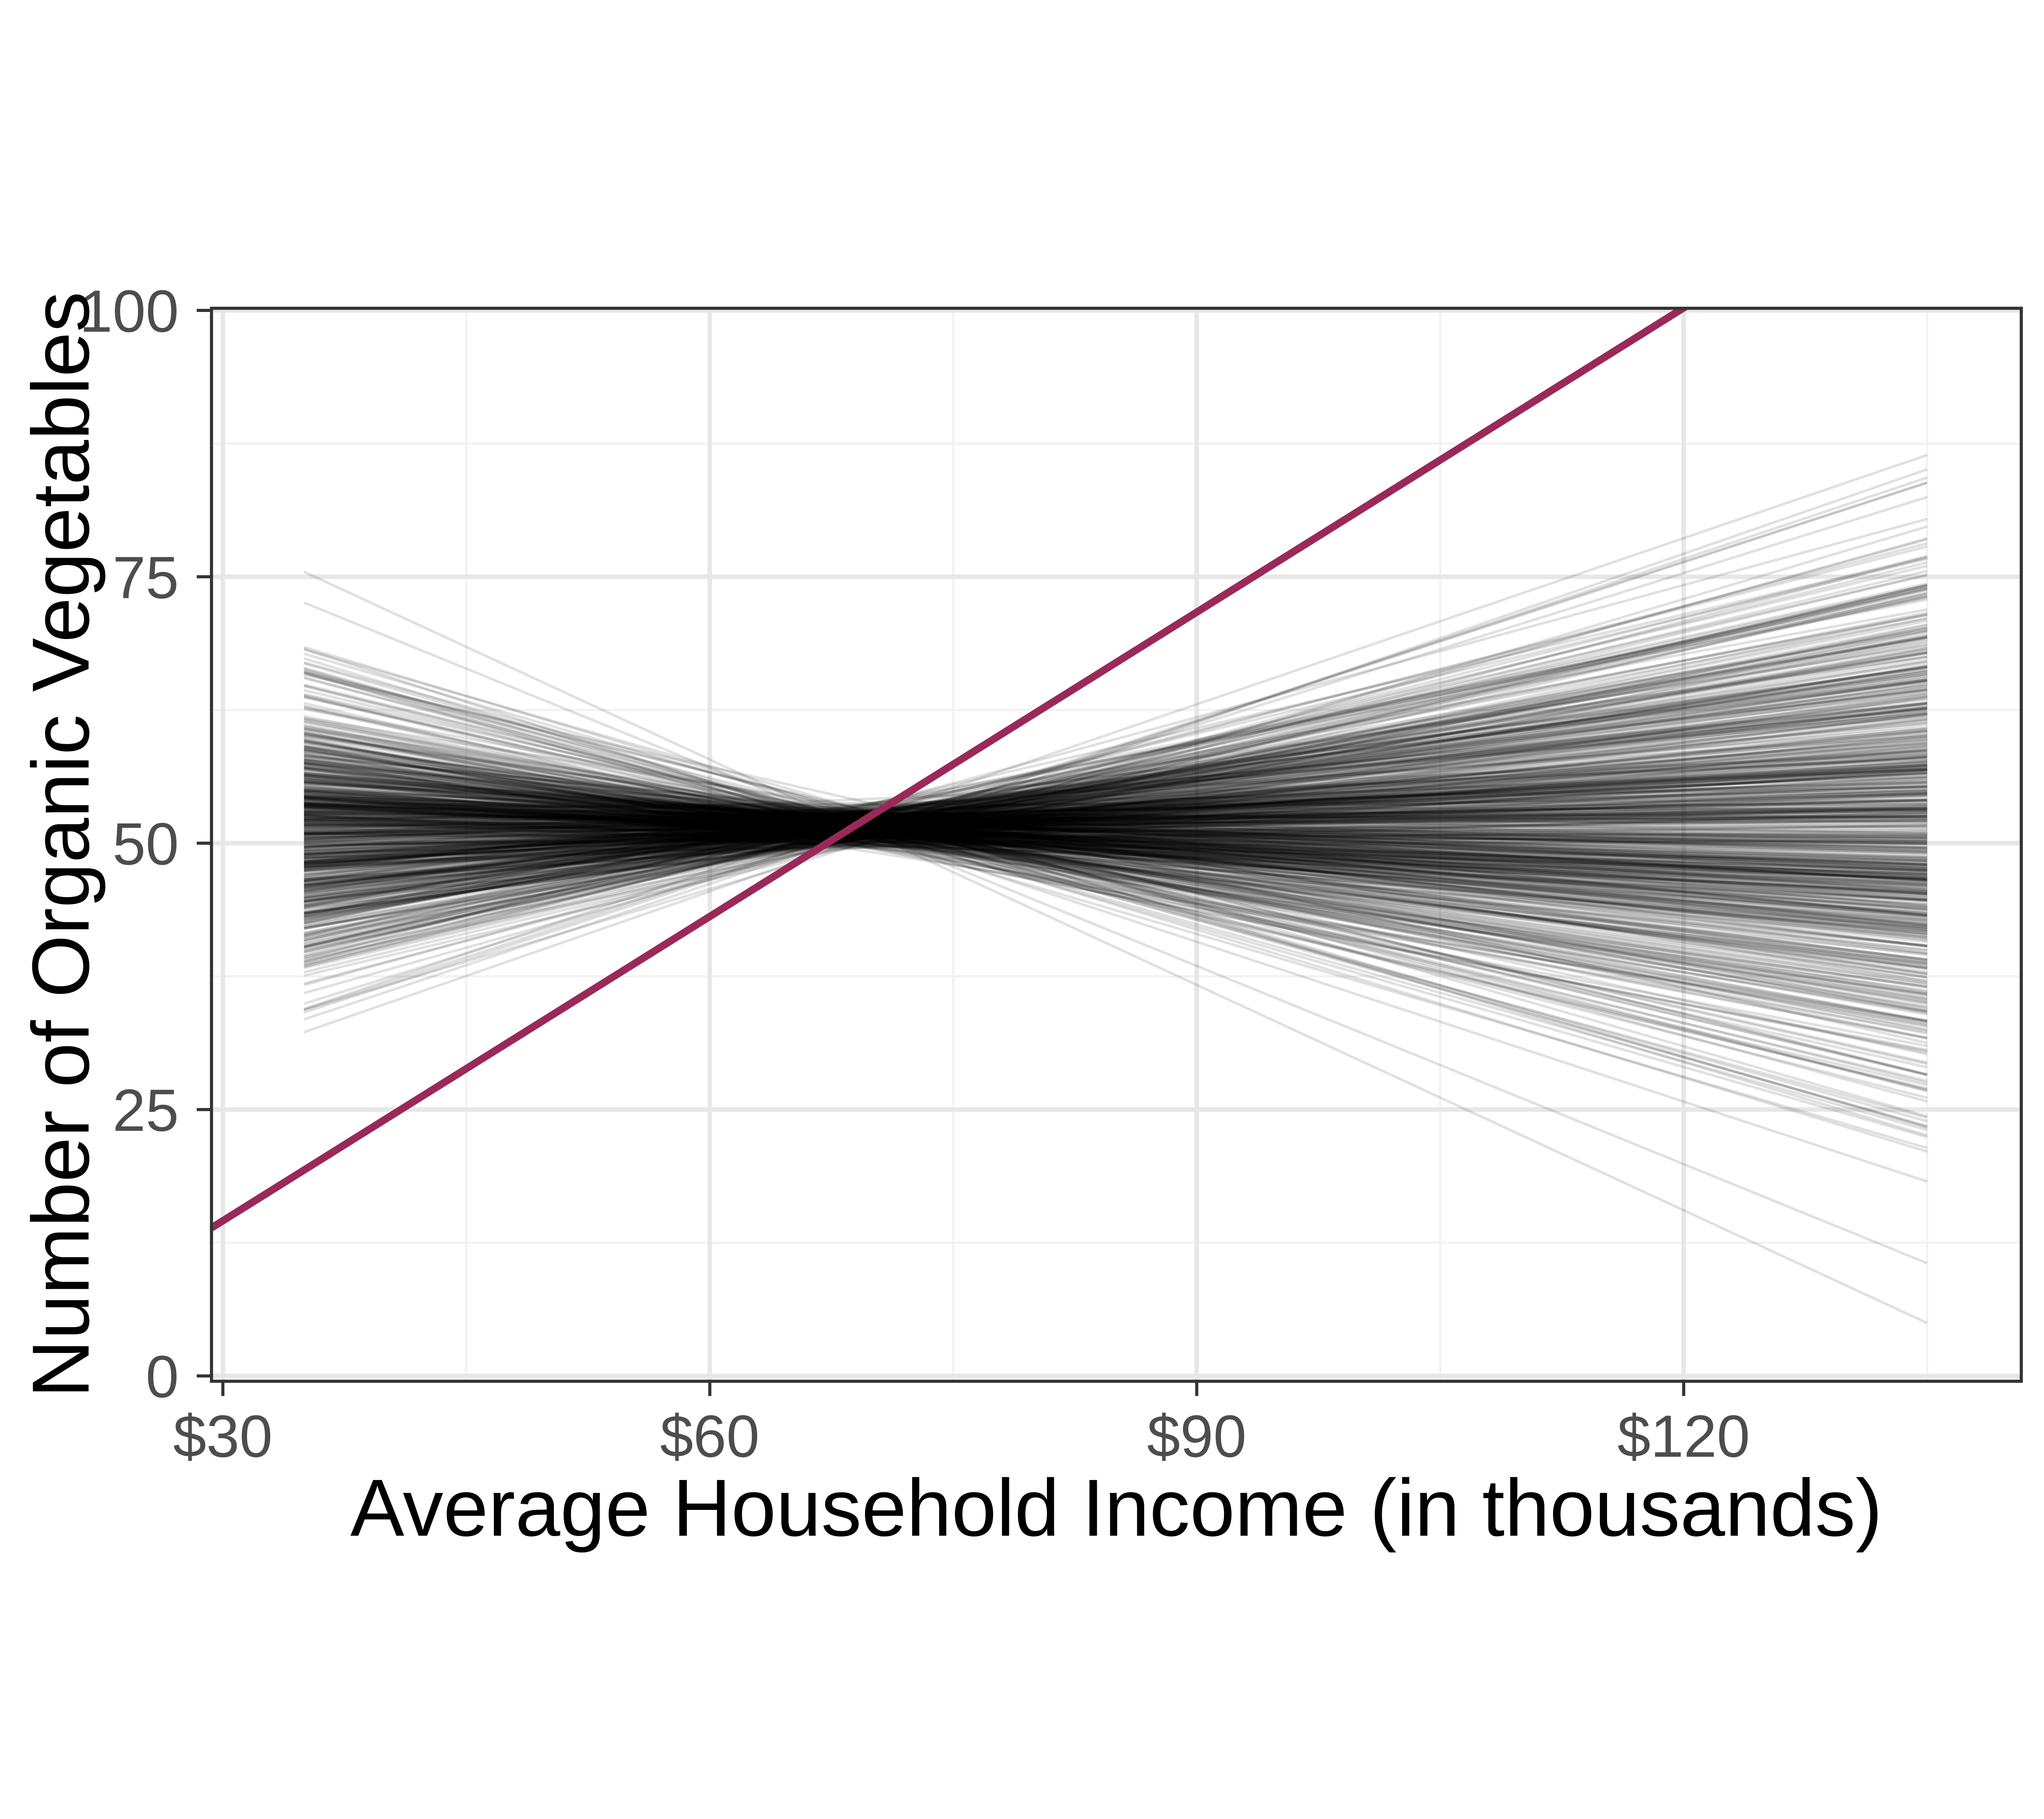  Describe the element at coordinates (129, 844) in the screenshot. I see `y-axis-tick-labels: 0 25 50 75 100` at that location.